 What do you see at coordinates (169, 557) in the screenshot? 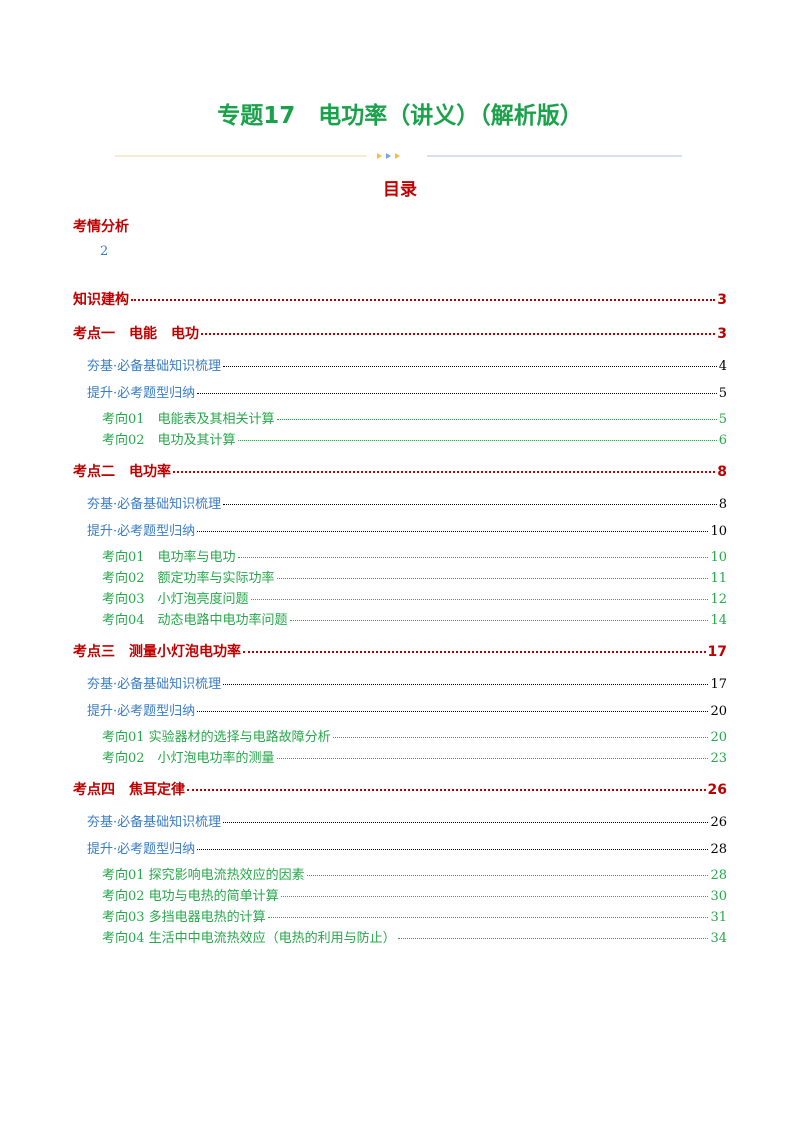
I see `toc-entry-text: 考向01 电功率与电功` at bounding box center [169, 557].